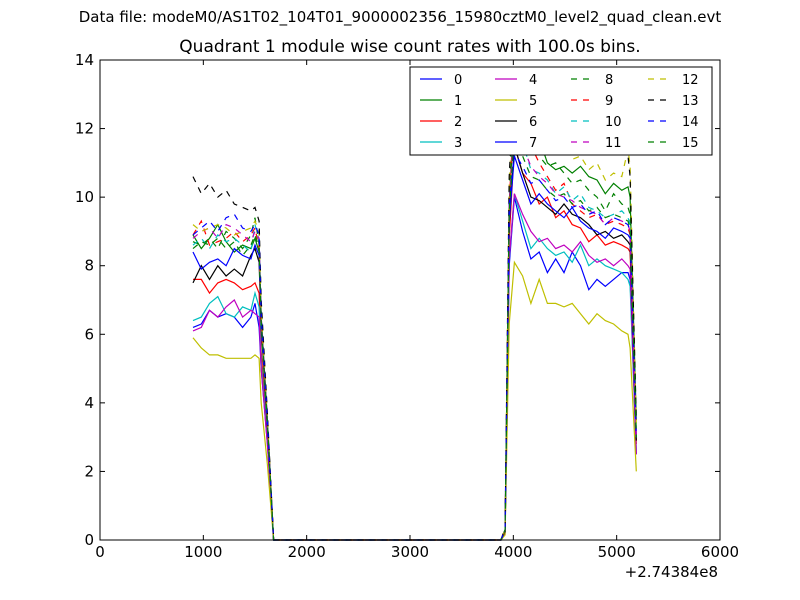 The height and width of the screenshot is (600, 800). I want to click on legend-label-4: 4, so click(533, 80).